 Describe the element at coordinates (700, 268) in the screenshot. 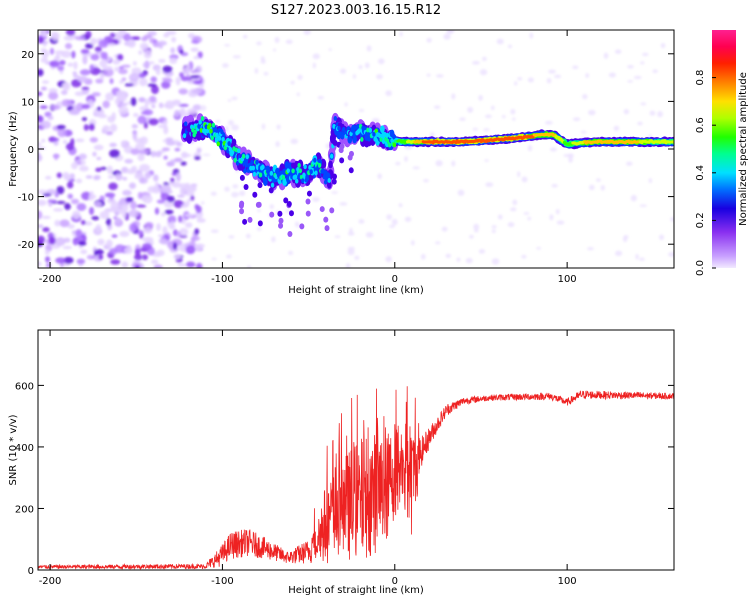

I see `colorbar-tick-label: 0.0` at that location.